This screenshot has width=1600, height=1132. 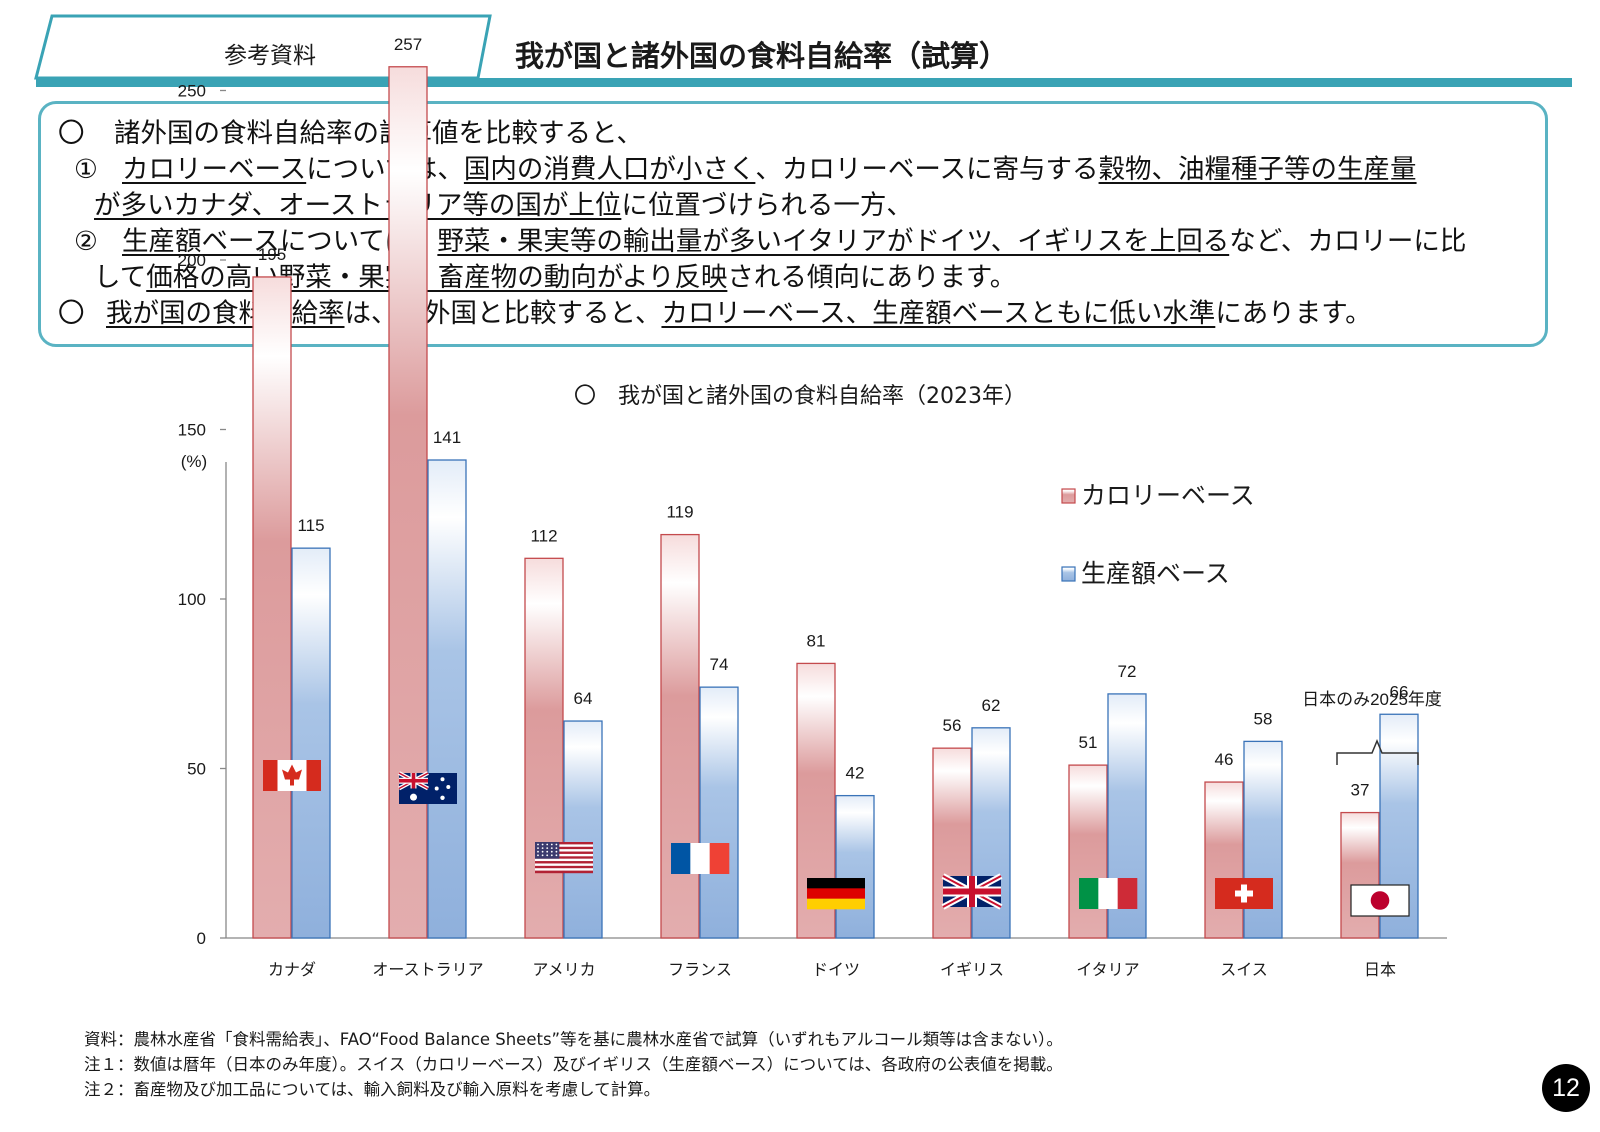 I want to click on summary-text: など、カロリーに比, so click(x=1348, y=241).